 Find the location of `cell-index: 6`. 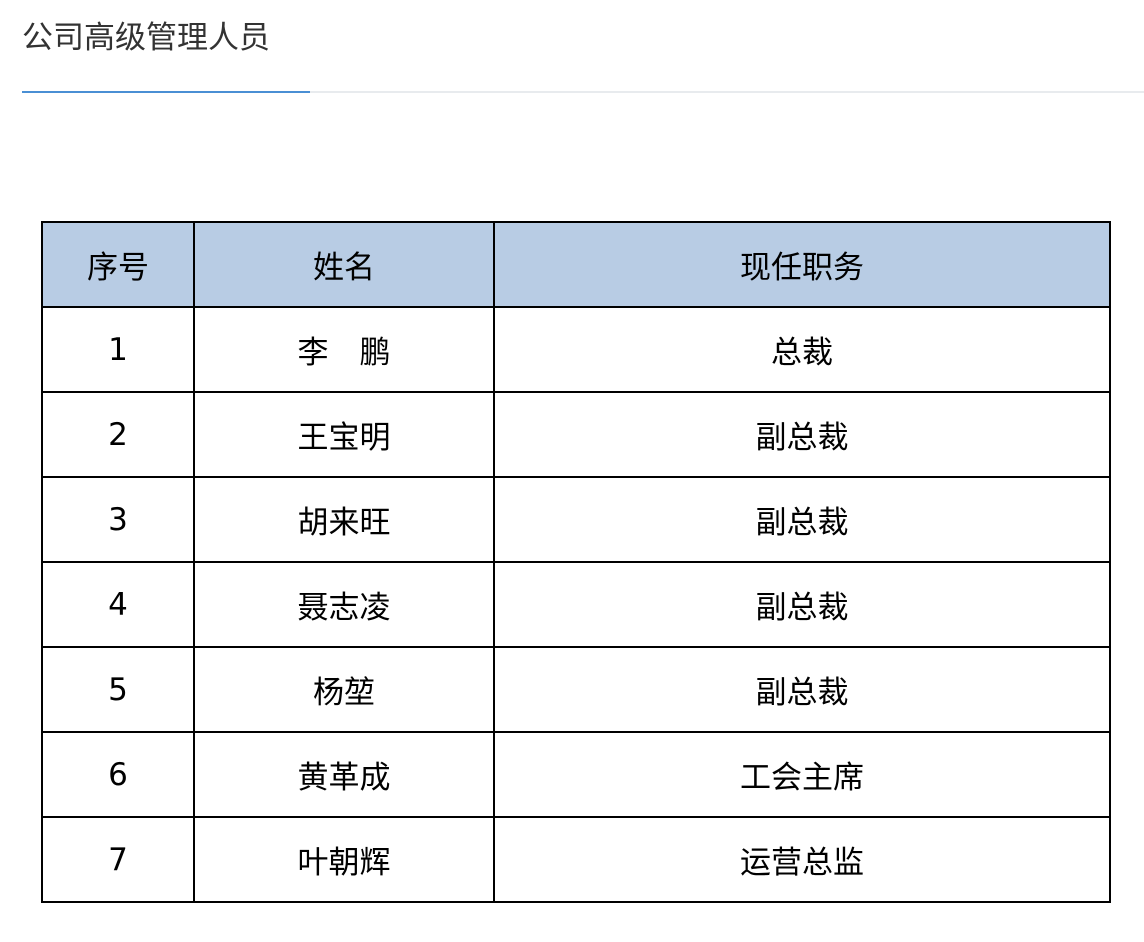

cell-index: 6 is located at coordinates (118, 774).